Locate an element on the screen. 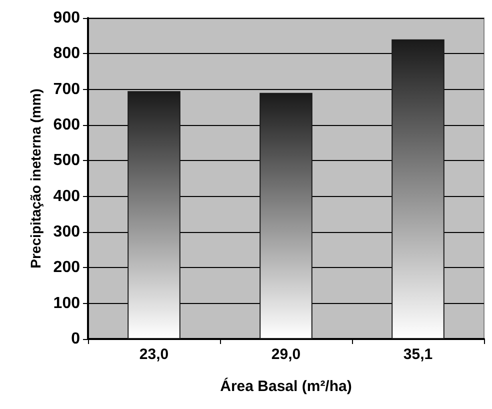 This screenshot has height=409, width=492. x-tick-label: 29,0 is located at coordinates (286, 354).